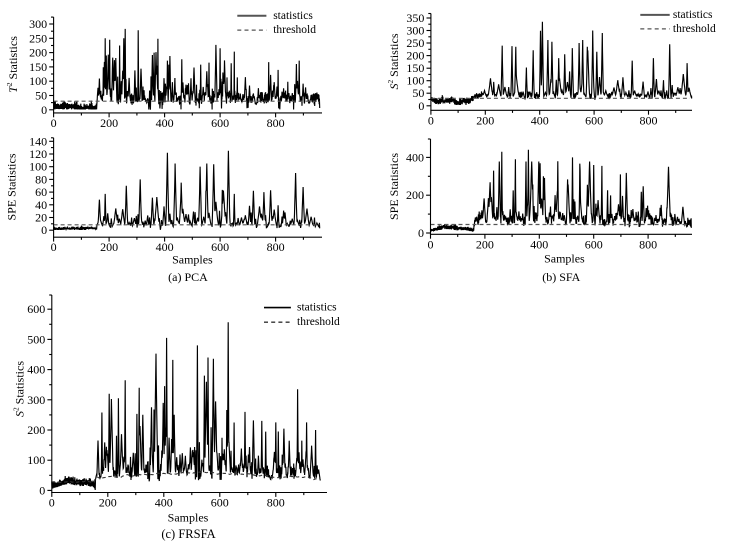 This screenshot has width=730, height=554. Describe the element at coordinates (38, 154) in the screenshot. I see `svg-text: 120` at that location.